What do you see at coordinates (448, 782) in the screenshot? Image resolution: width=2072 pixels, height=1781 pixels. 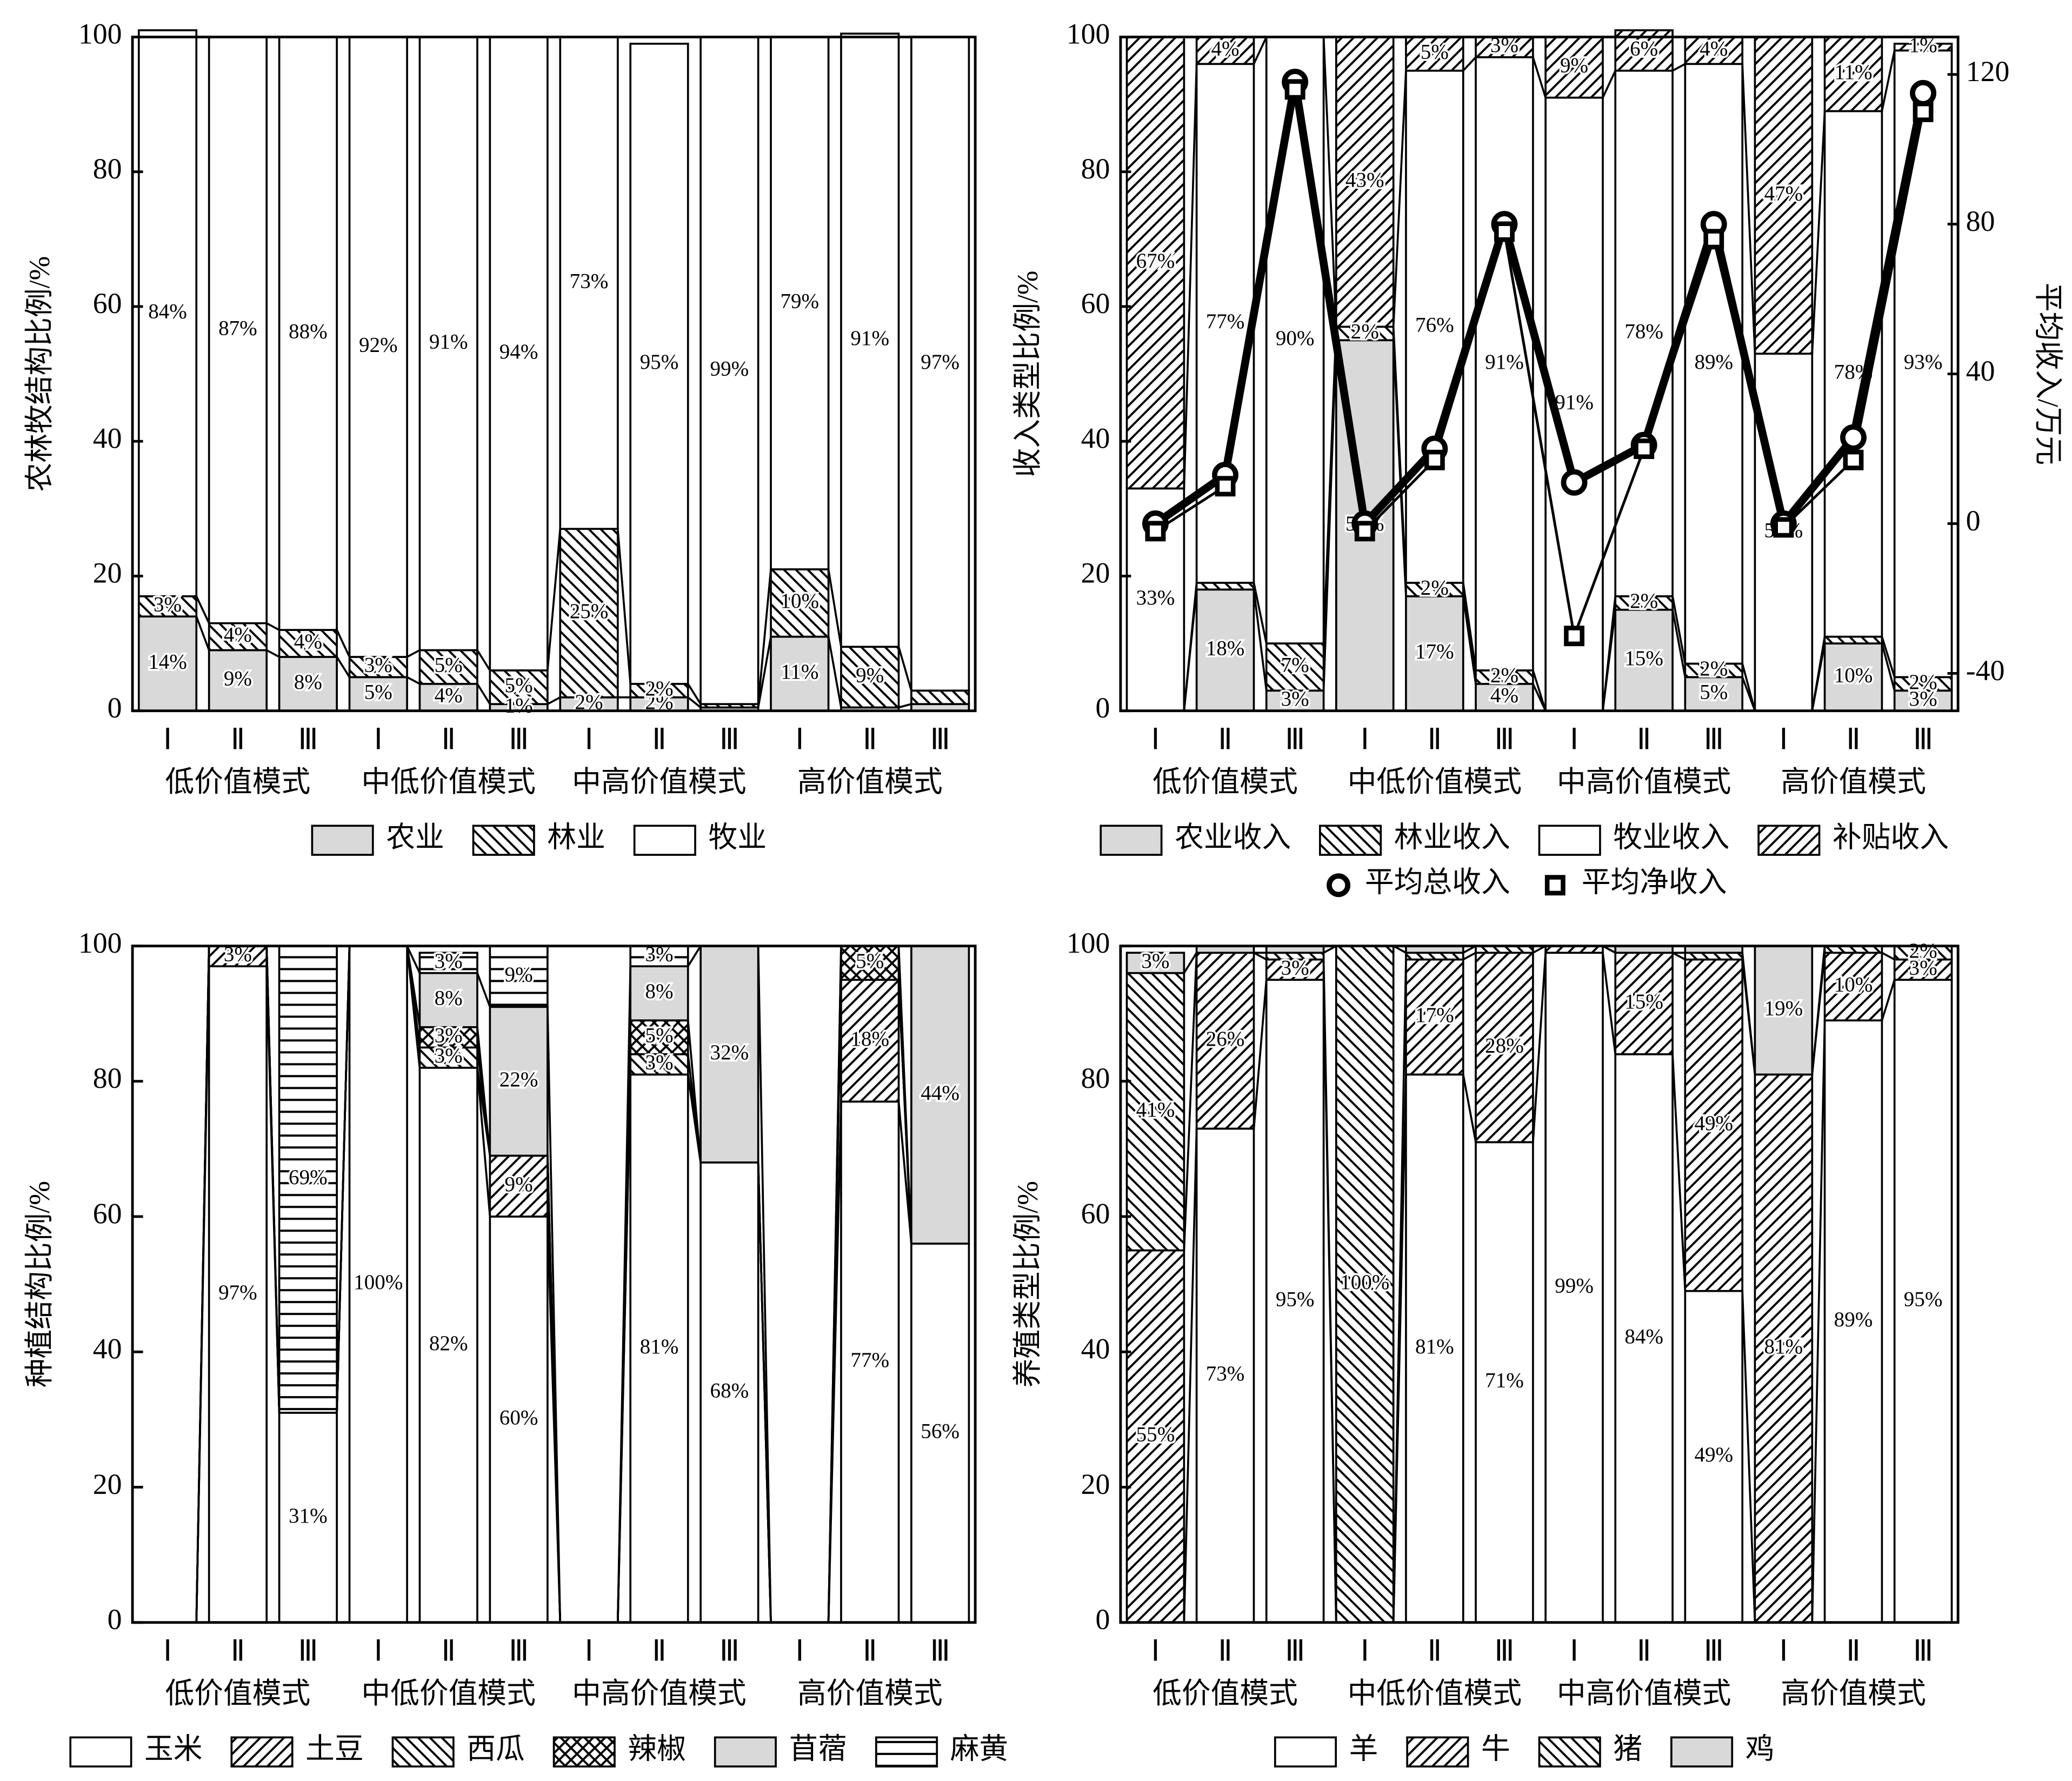 I see `group-label: 中低价值模式` at bounding box center [448, 782].